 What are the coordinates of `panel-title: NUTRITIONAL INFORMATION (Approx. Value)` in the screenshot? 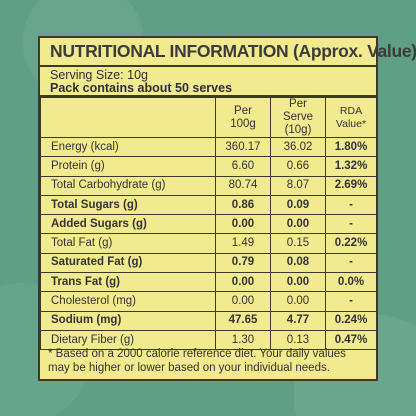 It's located at (228, 52).